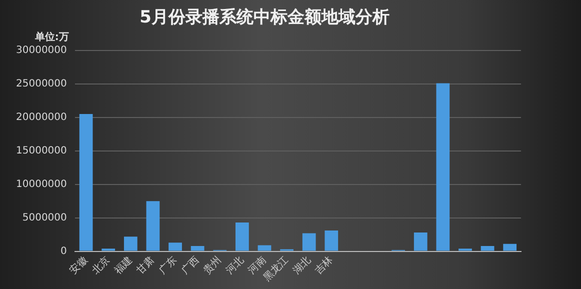 The height and width of the screenshot is (289, 581). I want to click on y-tick-label: 5000000, so click(44, 218).